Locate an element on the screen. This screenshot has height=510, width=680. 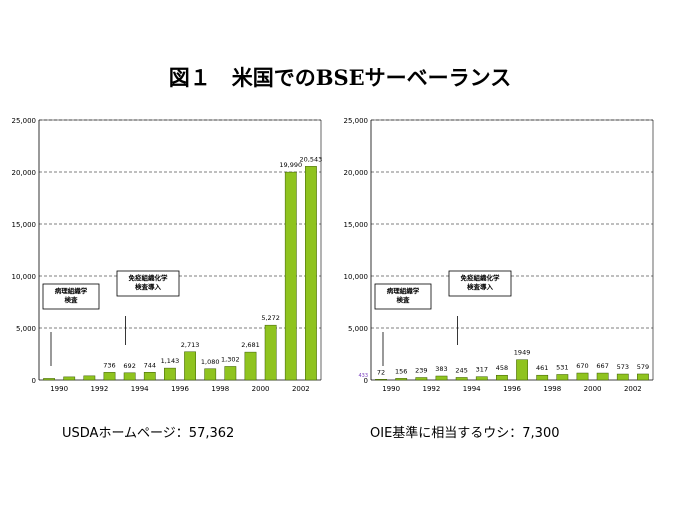
usda-data-label: 744 is located at coordinates (150, 365).